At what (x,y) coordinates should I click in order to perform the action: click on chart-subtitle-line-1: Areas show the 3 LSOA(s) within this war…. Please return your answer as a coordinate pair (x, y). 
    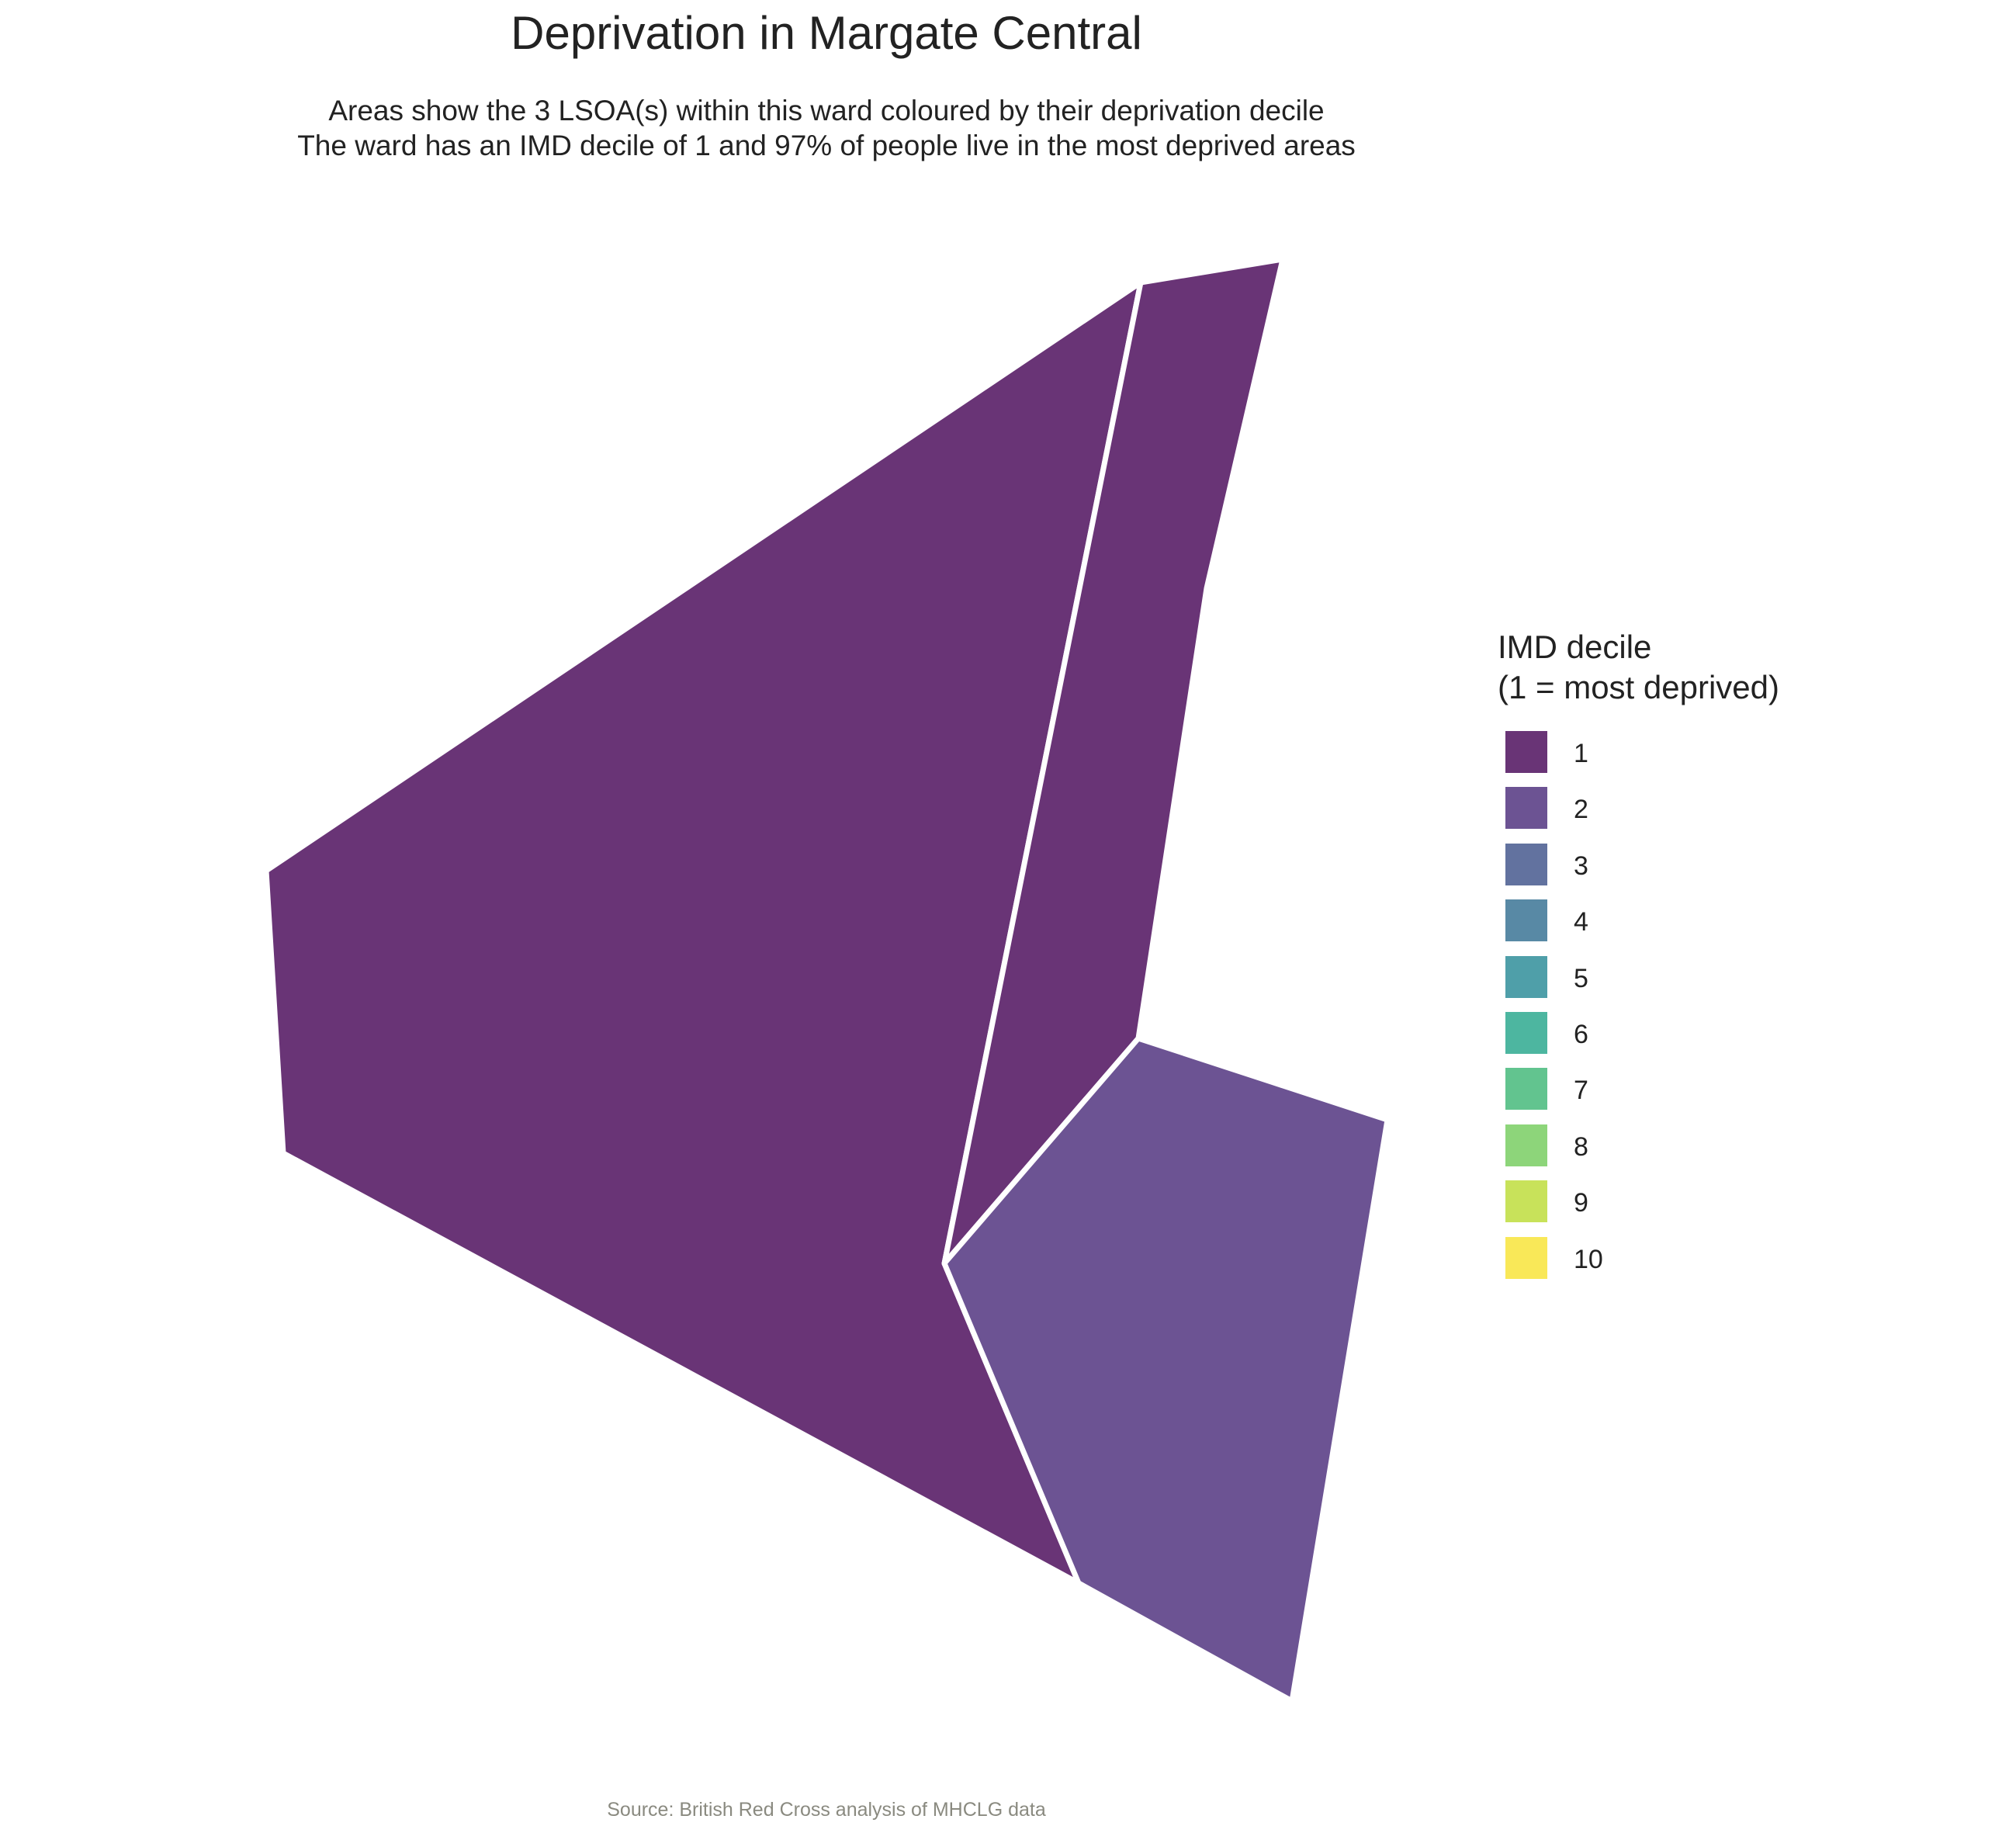
    Looking at the image, I should click on (827, 111).